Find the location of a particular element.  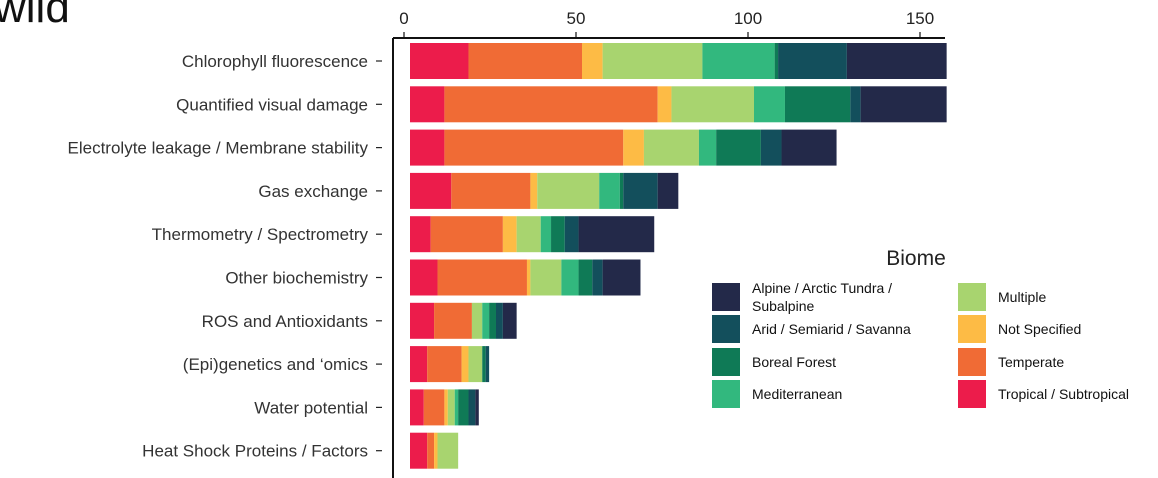

bar-heat-shock-proteins-factors-temperate is located at coordinates (431, 450).